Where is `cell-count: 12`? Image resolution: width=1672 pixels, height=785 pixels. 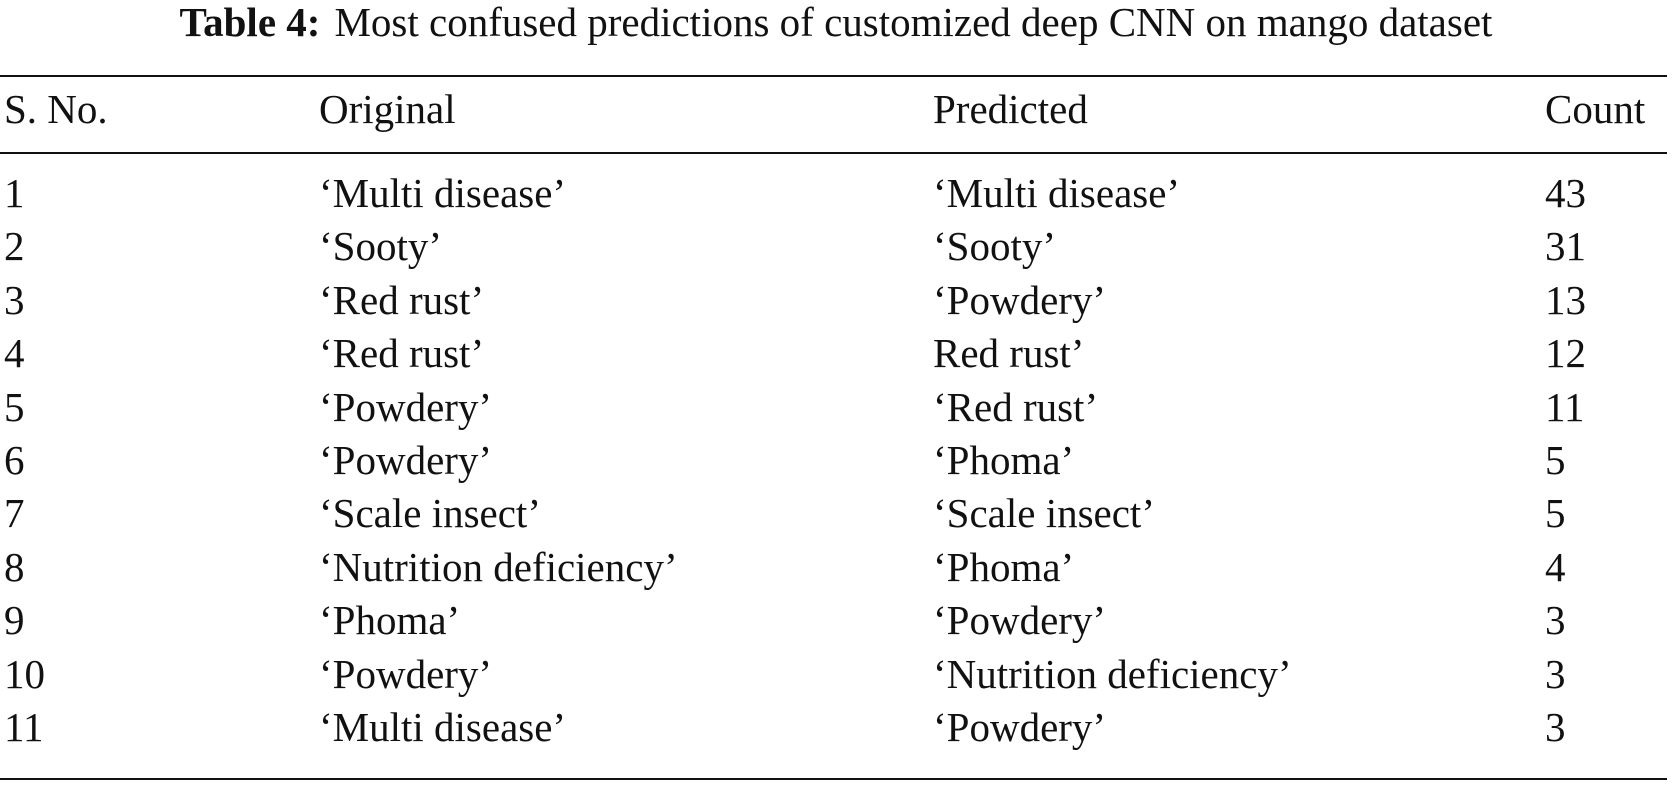 cell-count: 12 is located at coordinates (1565, 353).